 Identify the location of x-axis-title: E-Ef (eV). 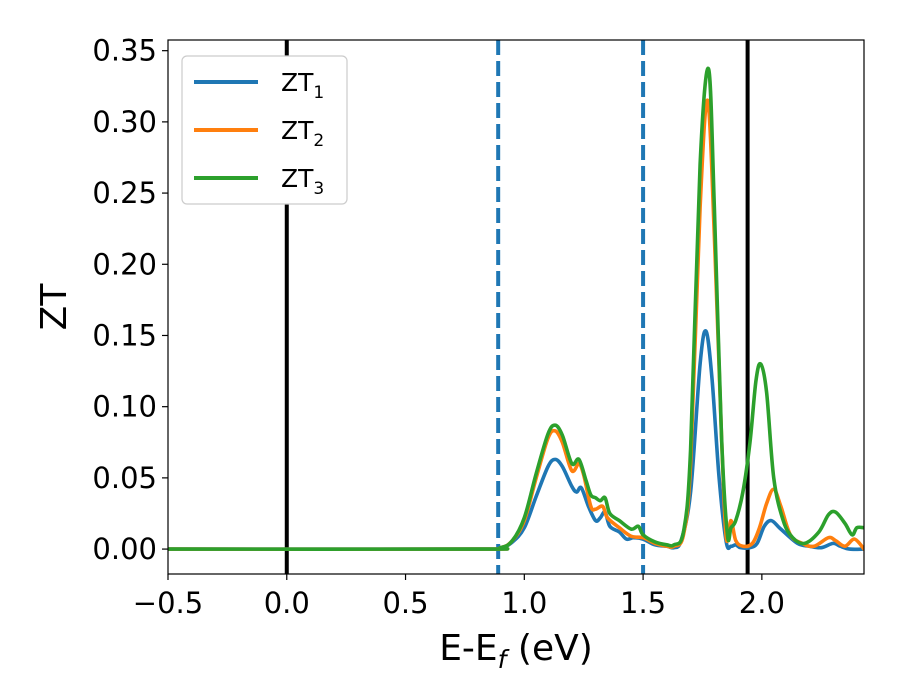
(516, 651).